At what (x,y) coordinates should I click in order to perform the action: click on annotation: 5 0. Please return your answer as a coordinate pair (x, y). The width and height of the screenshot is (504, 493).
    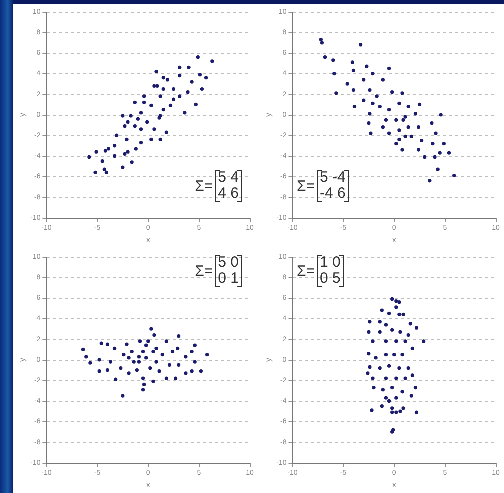
    Looking at the image, I should click on (228, 262).